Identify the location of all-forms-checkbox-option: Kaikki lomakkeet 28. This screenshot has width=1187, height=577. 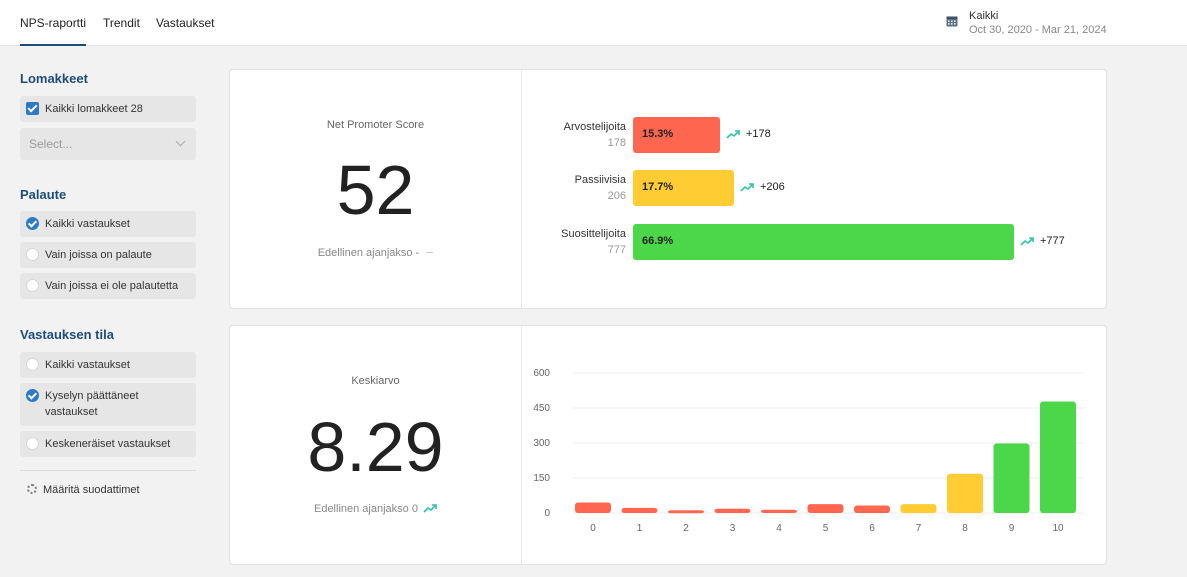
(108, 109).